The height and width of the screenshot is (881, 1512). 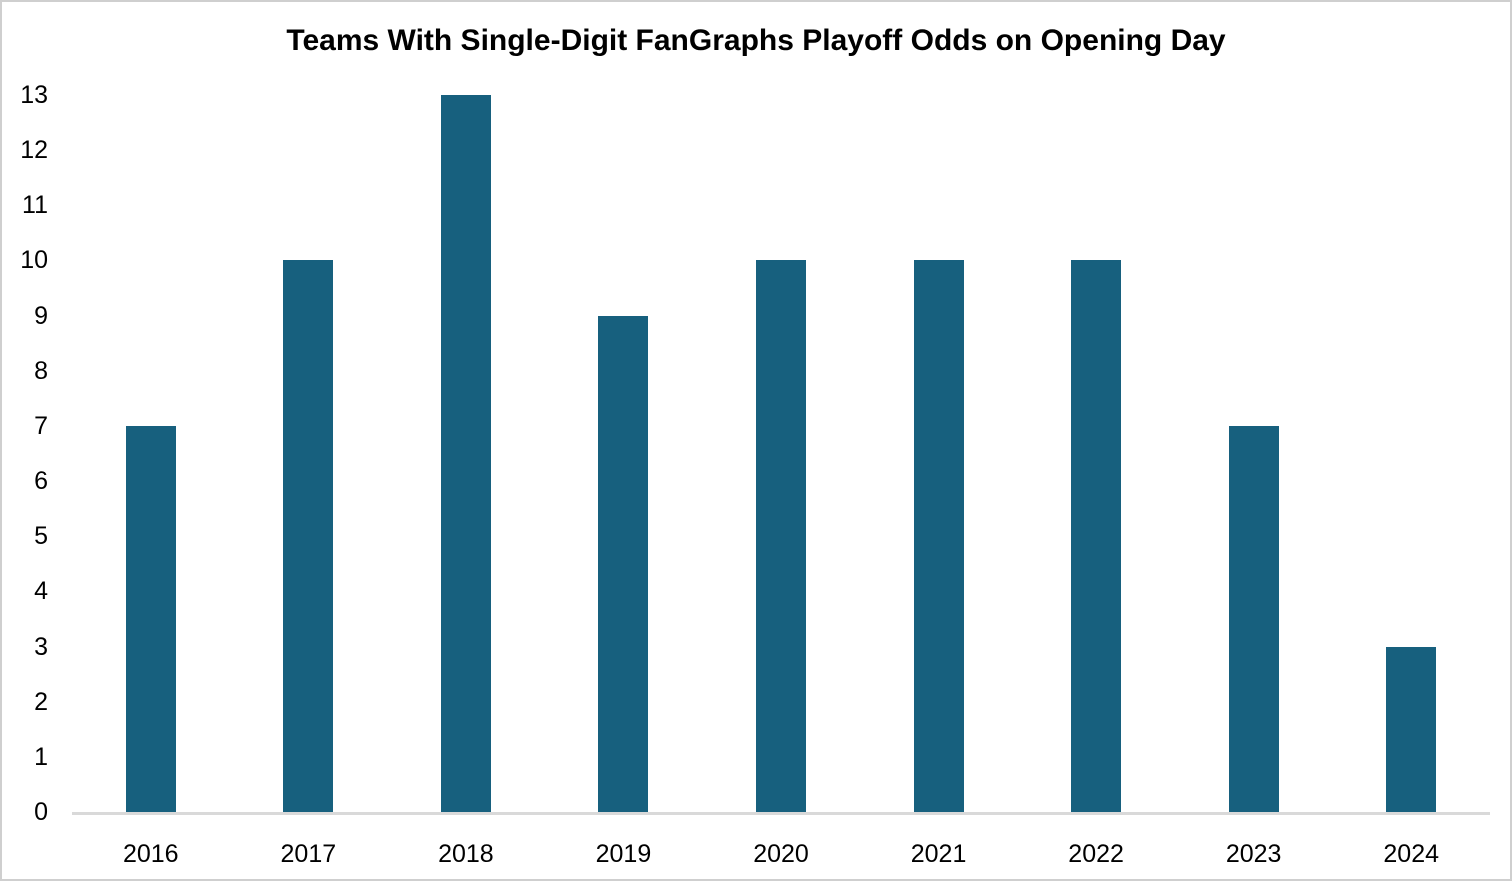 What do you see at coordinates (35, 205) in the screenshot?
I see `y-axis-tick-label: 11` at bounding box center [35, 205].